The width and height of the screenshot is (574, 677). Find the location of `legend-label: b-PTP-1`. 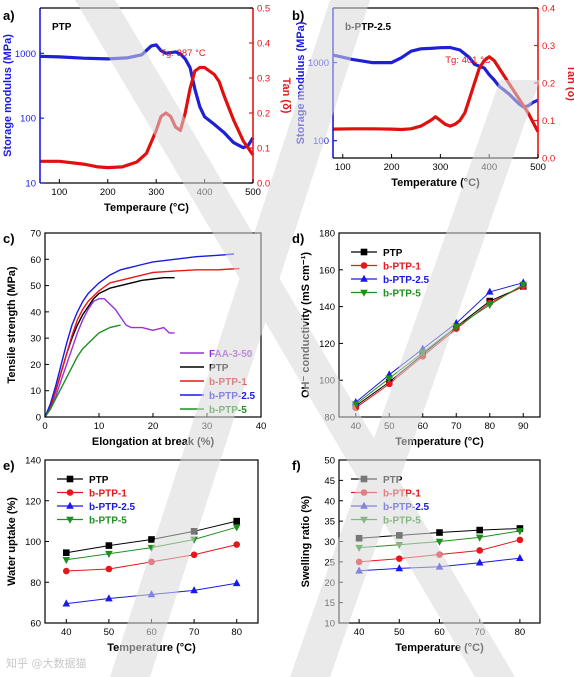

legend-label: b-PTP-1 is located at coordinates (108, 494).